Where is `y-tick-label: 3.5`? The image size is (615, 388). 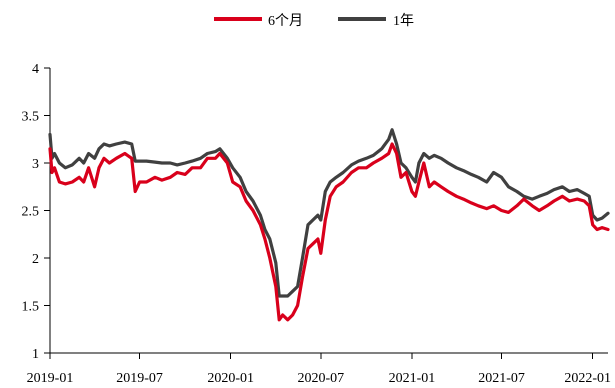
y-tick-label: 3.5 is located at coordinates (31, 117).